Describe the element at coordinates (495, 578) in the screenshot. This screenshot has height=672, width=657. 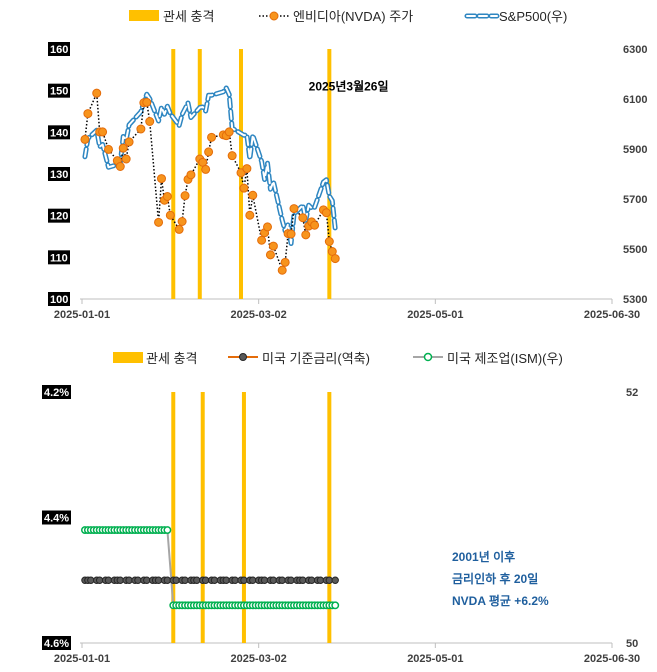
I see `note-line-2: 금리인하 후 20일` at that location.